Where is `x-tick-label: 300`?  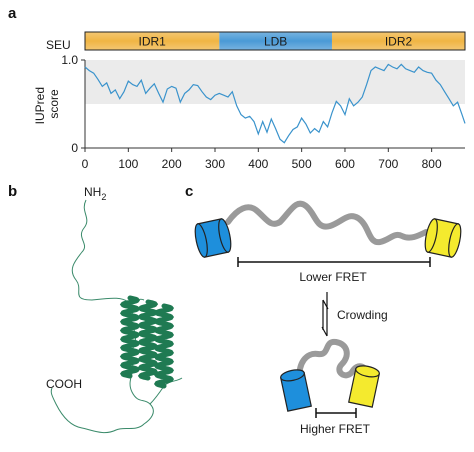
x-tick-label: 300 is located at coordinates (215, 164).